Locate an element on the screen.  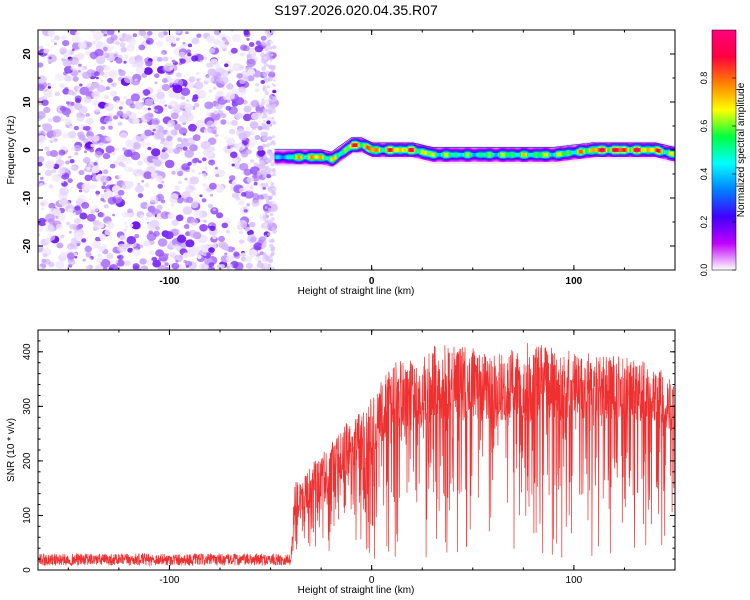
y-tick-label: 10 is located at coordinates (27, 102).